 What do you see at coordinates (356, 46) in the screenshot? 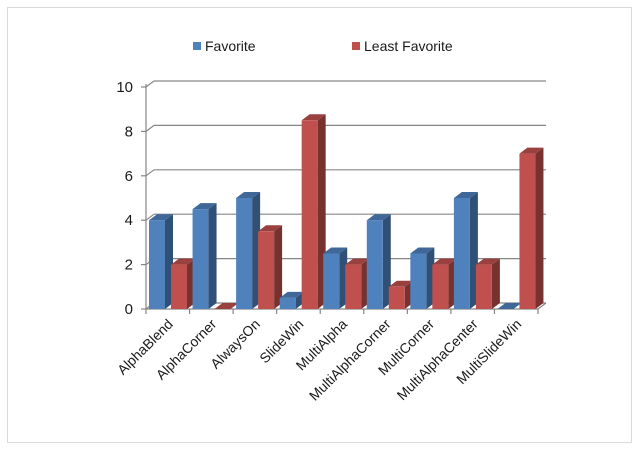
I see `legend-swatch-least-favorite` at bounding box center [356, 46].